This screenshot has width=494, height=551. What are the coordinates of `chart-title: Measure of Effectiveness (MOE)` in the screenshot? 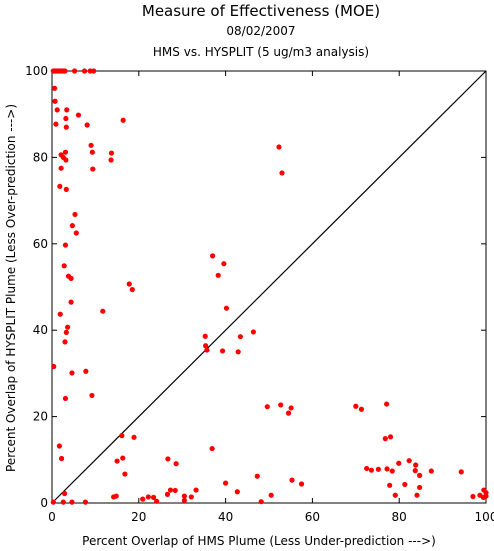 It's located at (261, 11).